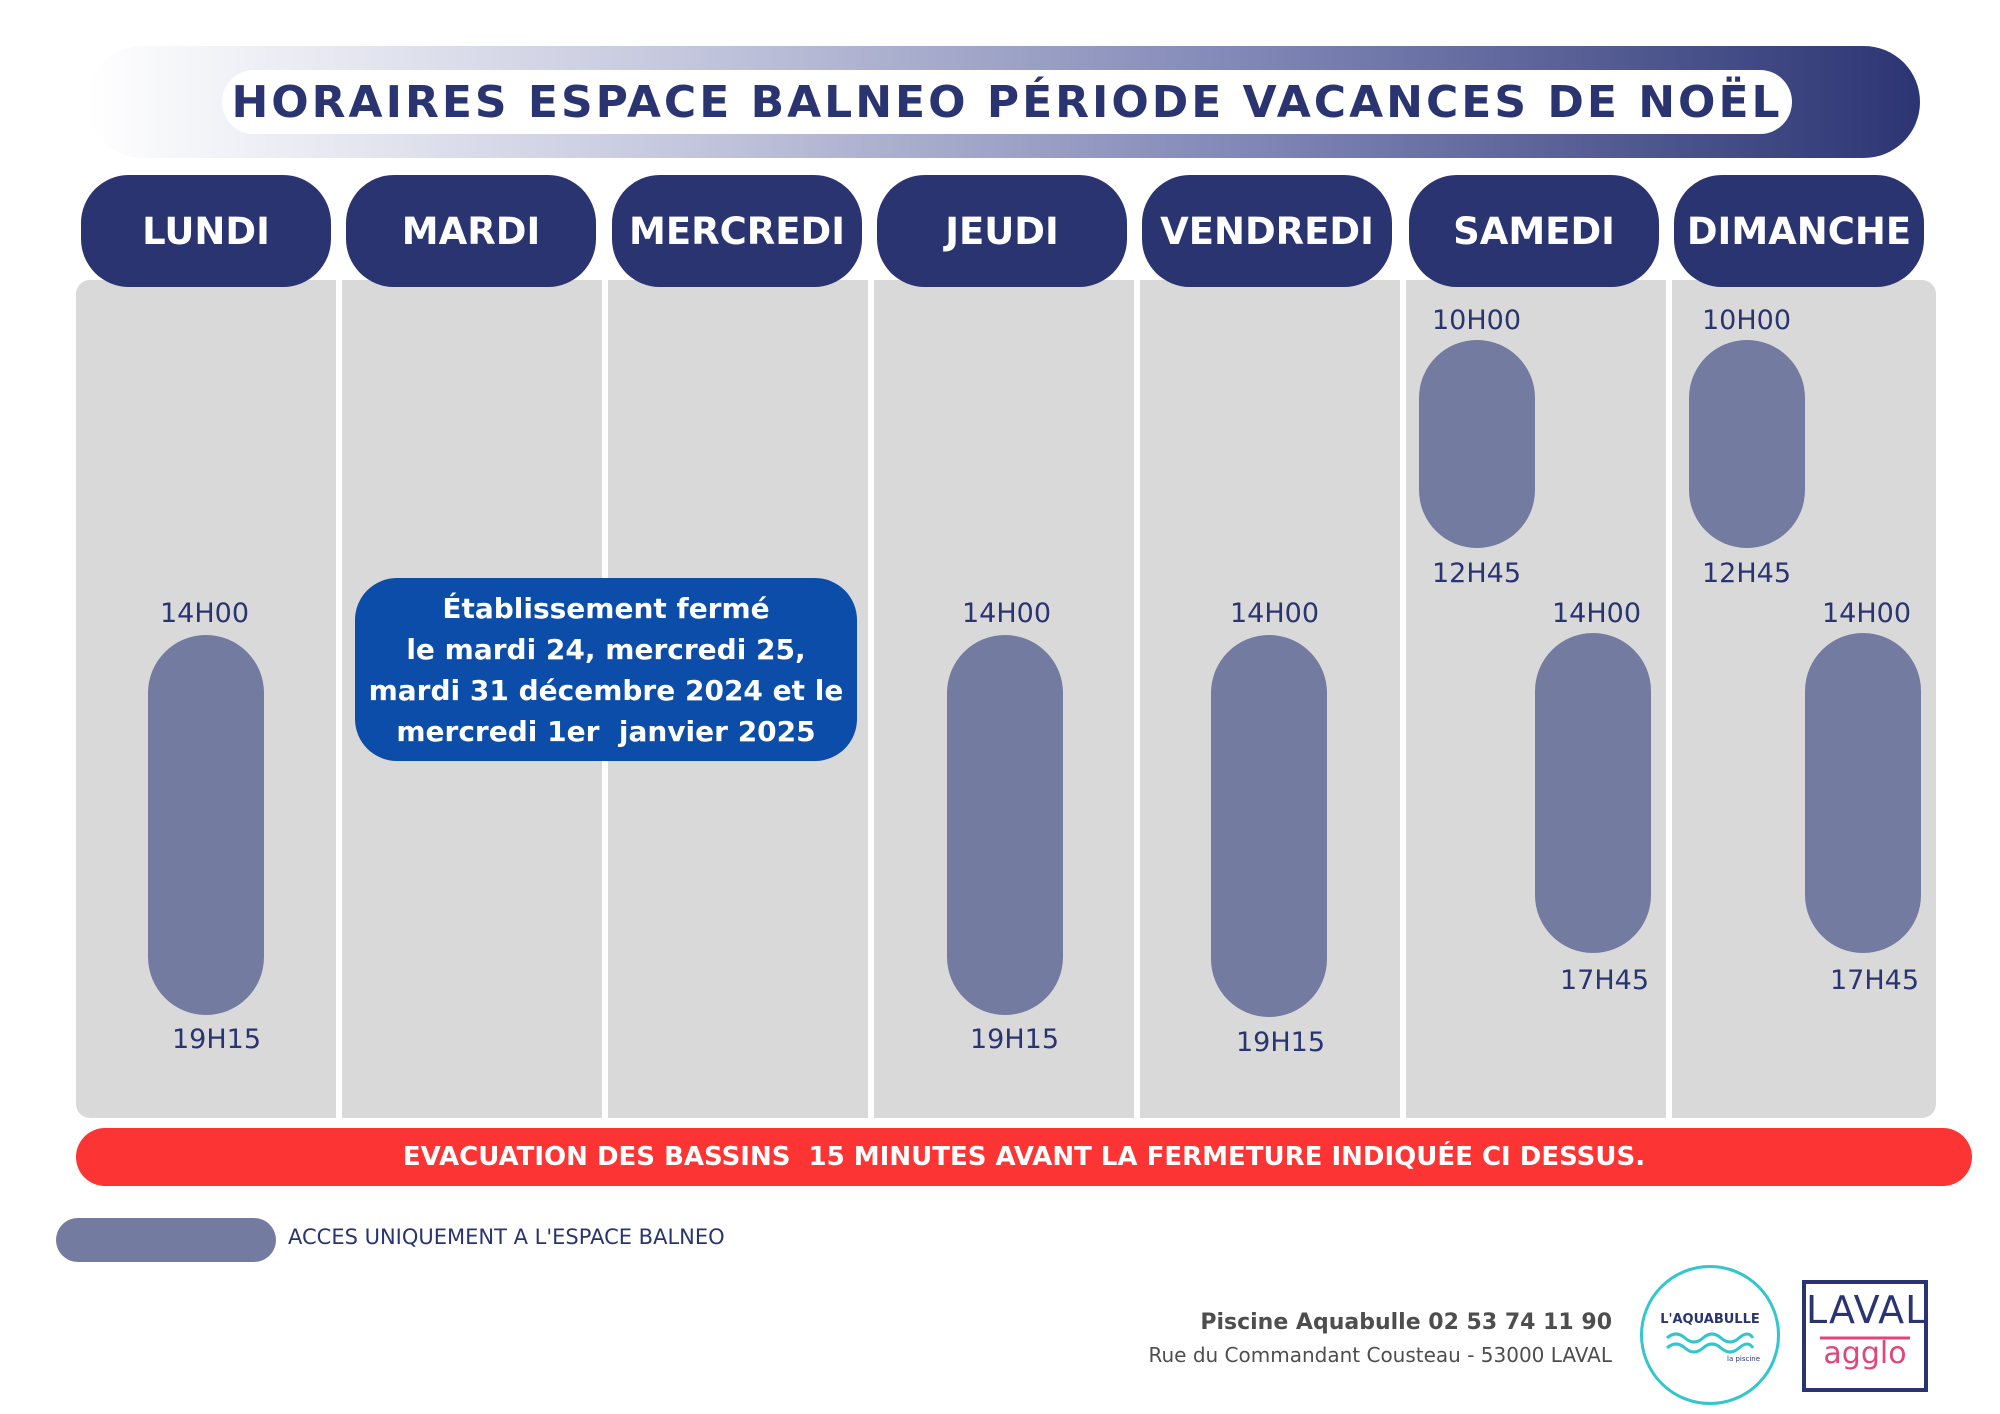 This screenshot has height=1414, width=2000. Describe the element at coordinates (1406, 1322) in the screenshot. I see `footer-contact-name: Piscine Aquabulle 02 53 74 11 90` at that location.